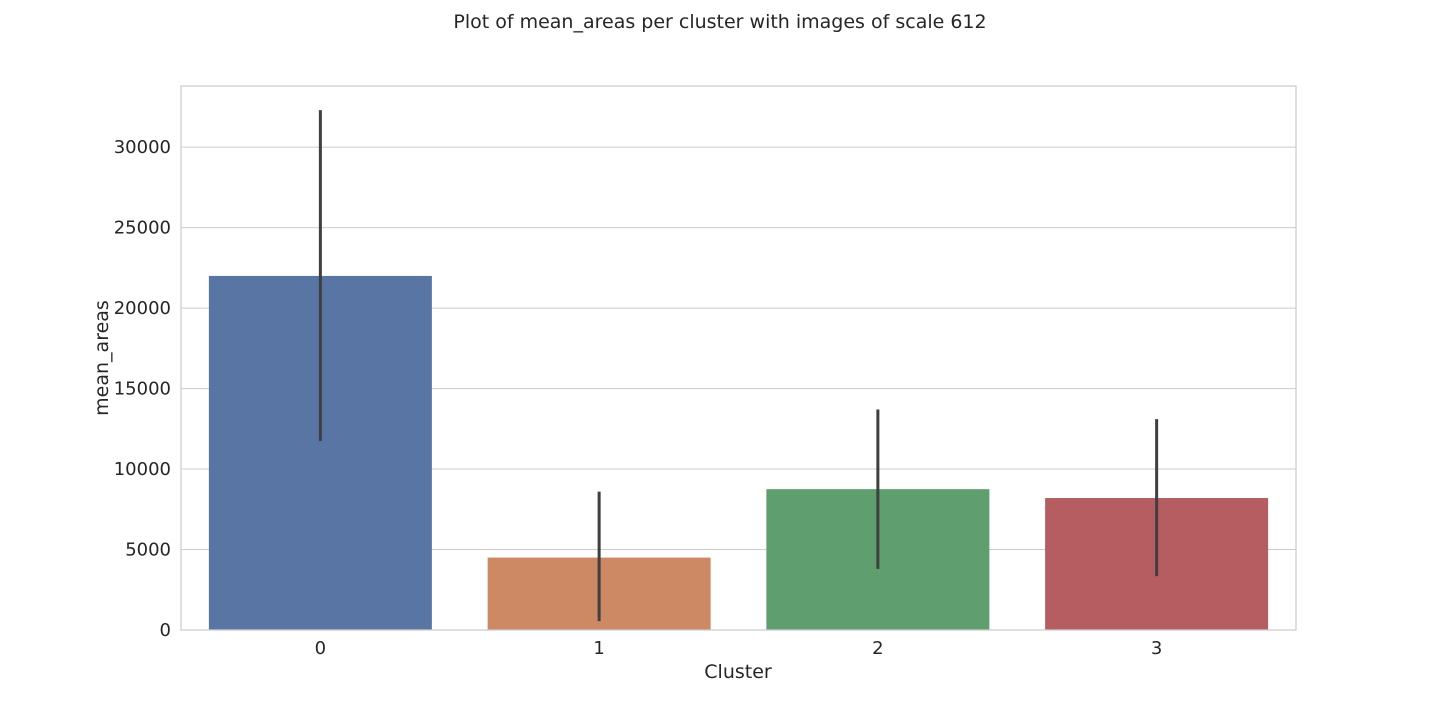  I want to click on y-tick-label: 5000, so click(148, 550).